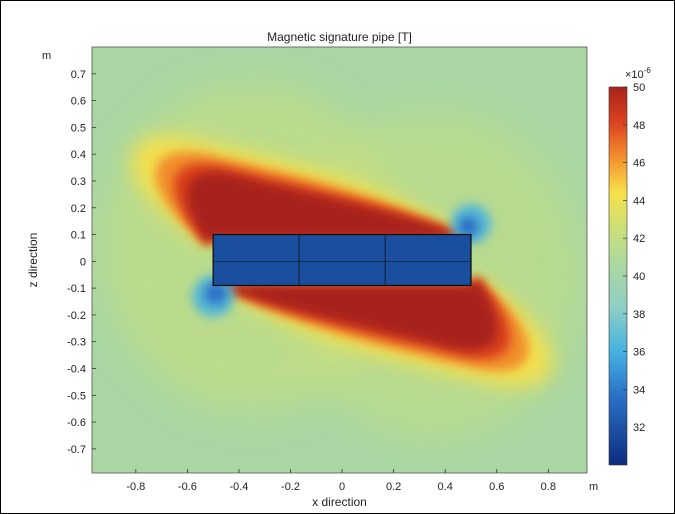 The image size is (675, 514). I want to click on spot-lower-left-inner, so click(215, 293).